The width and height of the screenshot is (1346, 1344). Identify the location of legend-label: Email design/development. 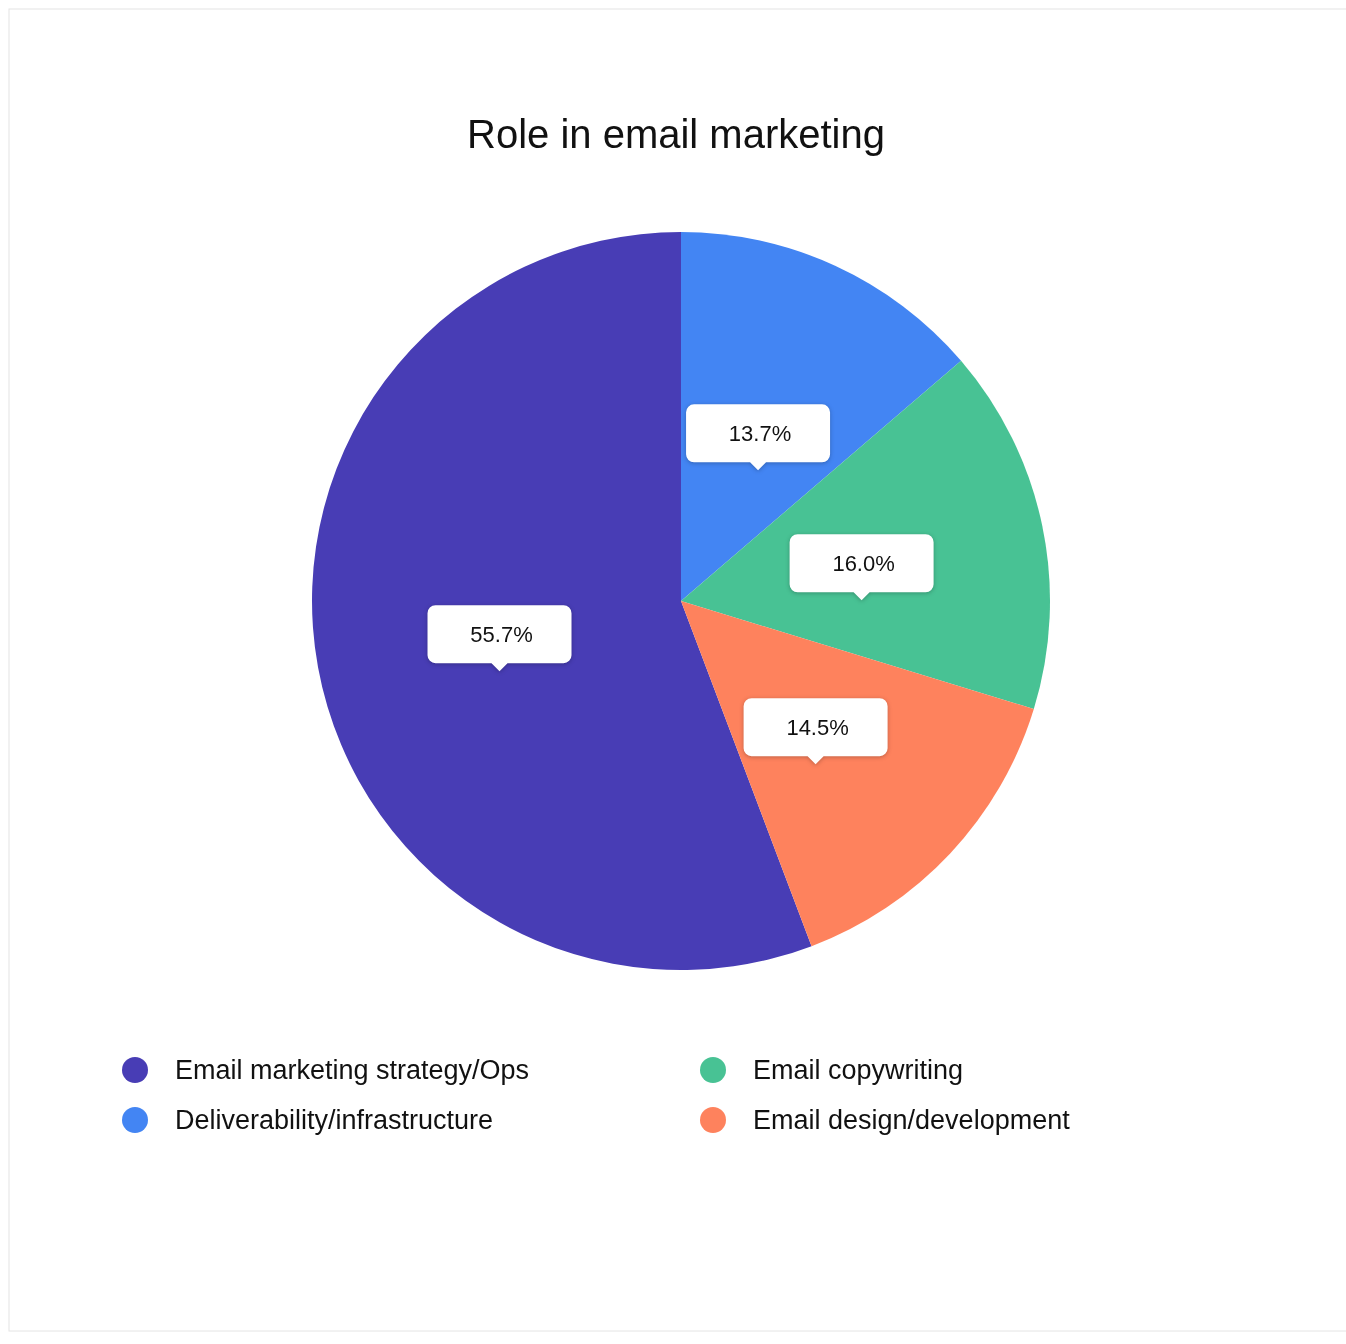
(912, 1120).